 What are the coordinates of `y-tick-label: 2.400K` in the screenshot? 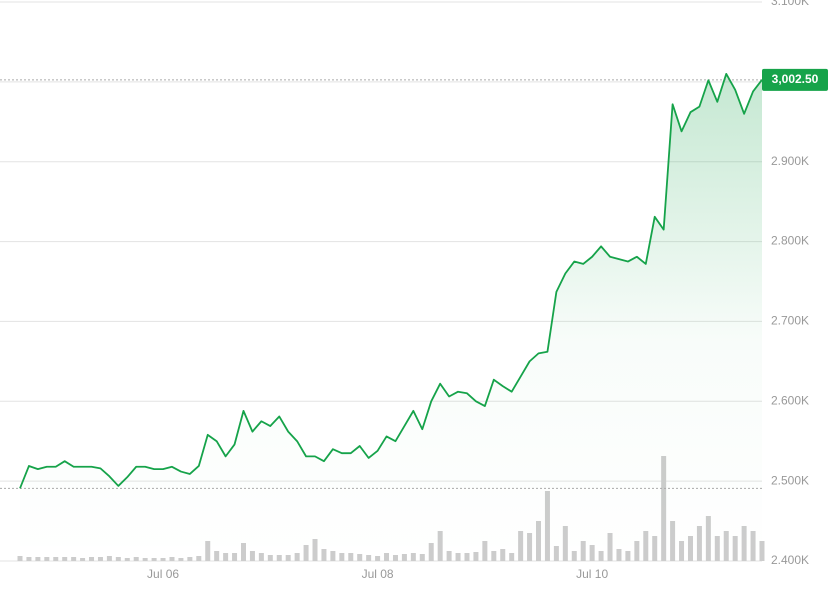 It's located at (790, 560).